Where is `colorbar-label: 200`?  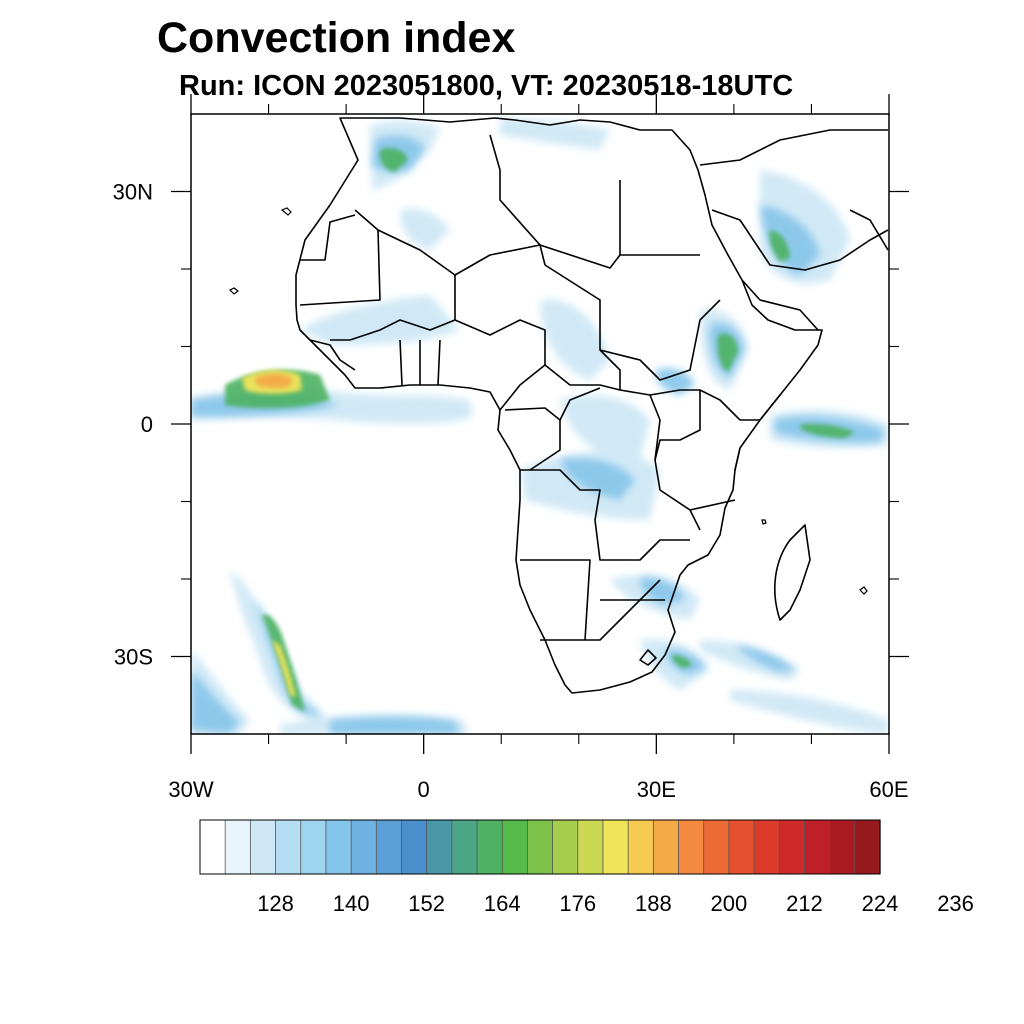
colorbar-label: 200 is located at coordinates (729, 903).